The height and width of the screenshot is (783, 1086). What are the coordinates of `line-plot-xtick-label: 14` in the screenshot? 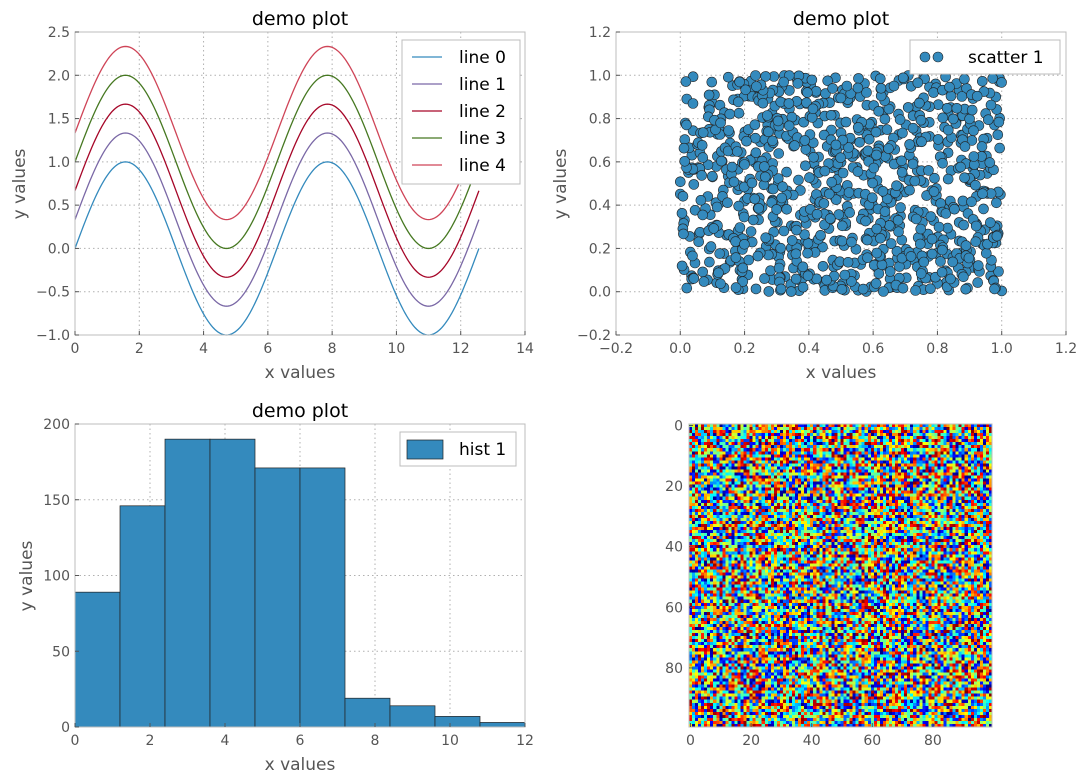 It's located at (525, 349).